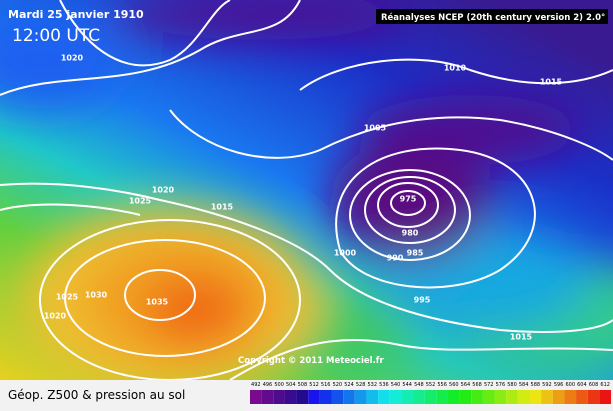 This screenshot has width=613, height=411. Describe the element at coordinates (594, 385) in the screenshot. I see `scale-label: 608` at that location.